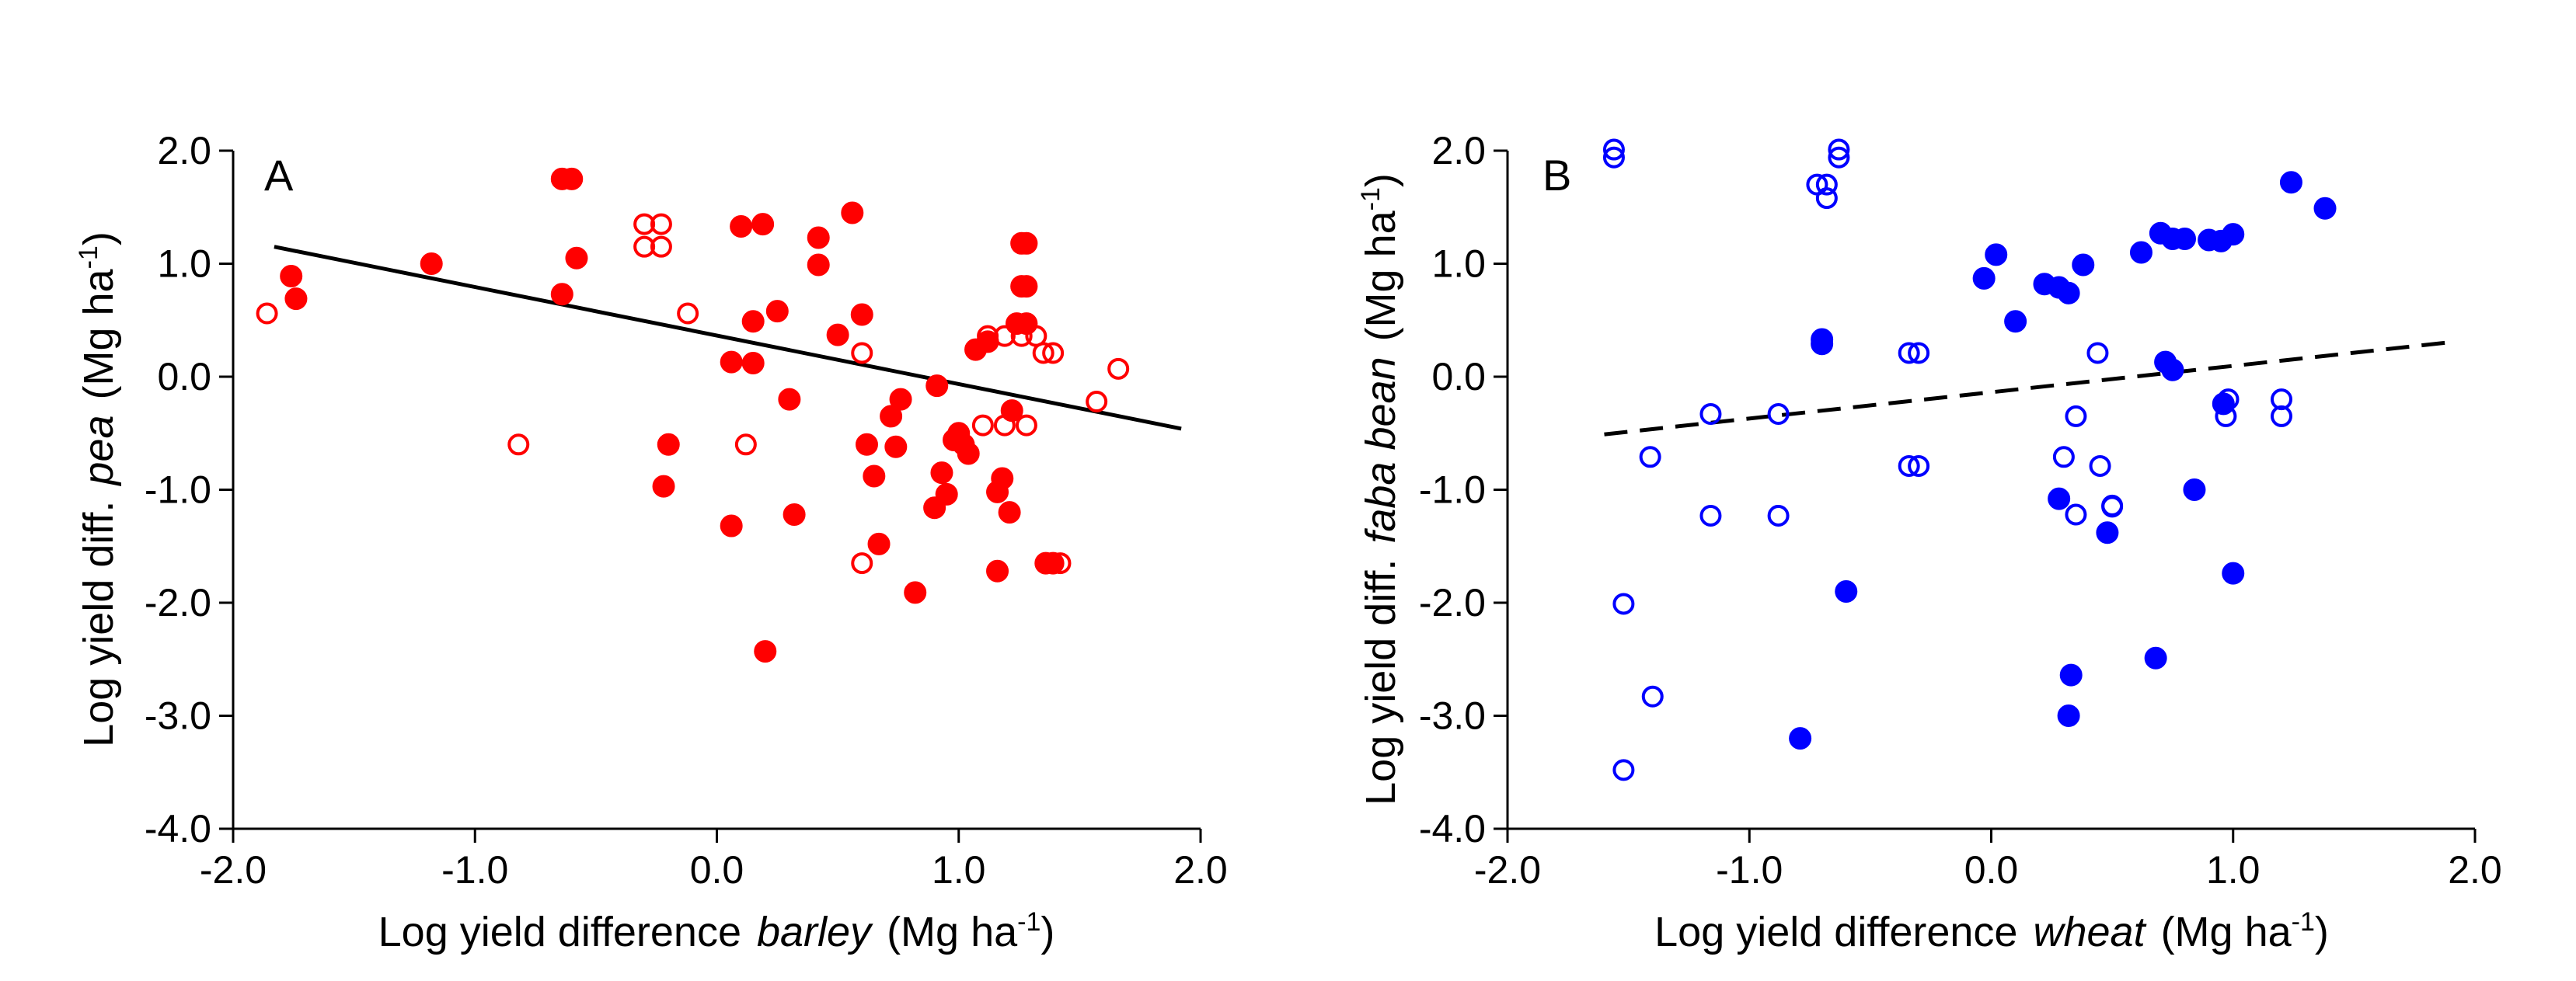  Describe the element at coordinates (959, 870) in the screenshot. I see `panel-a-x-tick-label: 1.0` at that location.